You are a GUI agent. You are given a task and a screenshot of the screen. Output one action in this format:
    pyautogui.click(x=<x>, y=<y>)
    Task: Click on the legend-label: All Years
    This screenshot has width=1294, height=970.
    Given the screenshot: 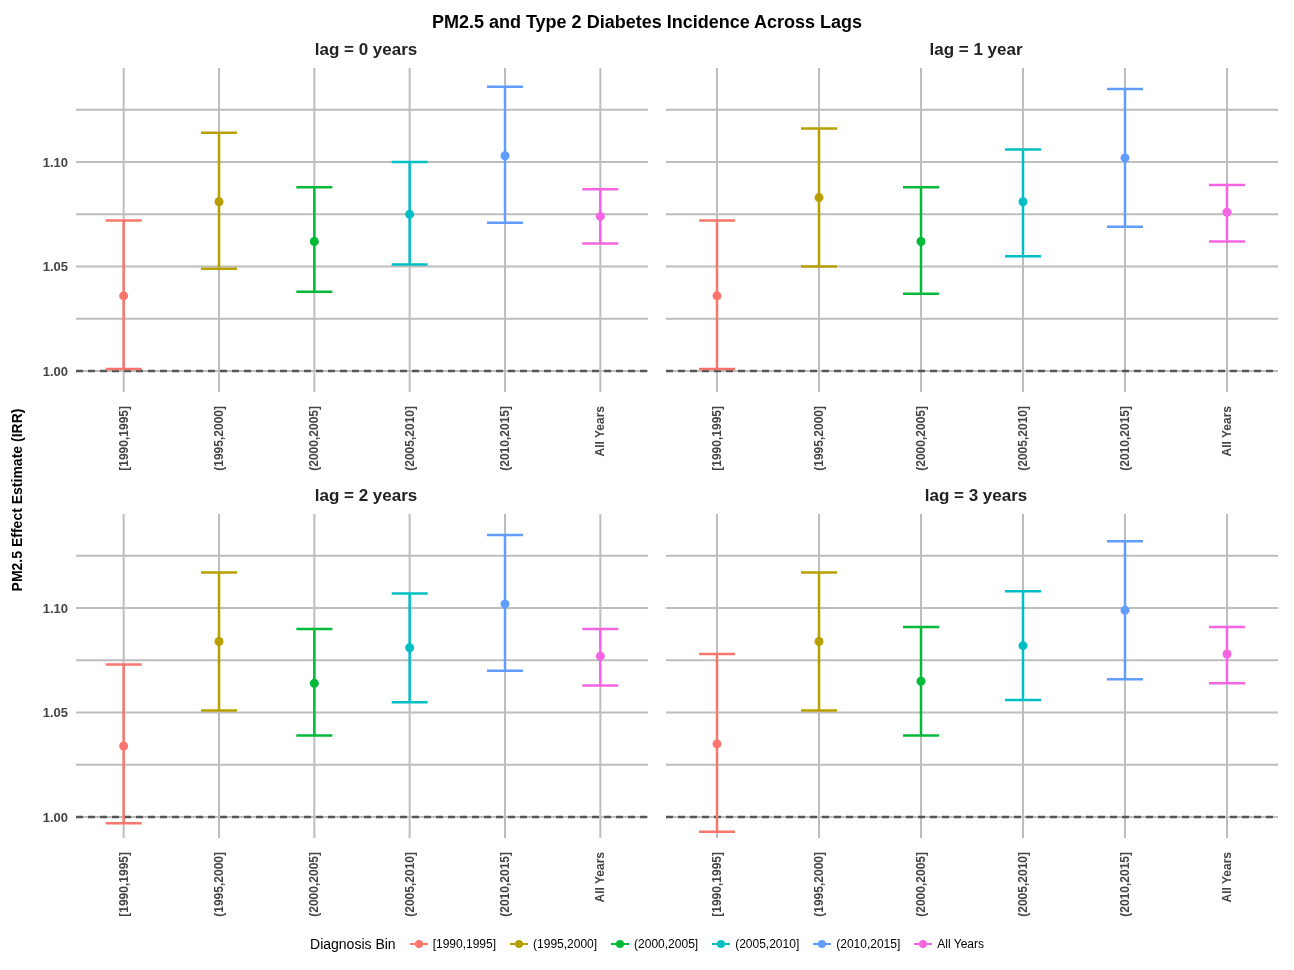 What is the action you would take?
    pyautogui.click(x=960, y=944)
    